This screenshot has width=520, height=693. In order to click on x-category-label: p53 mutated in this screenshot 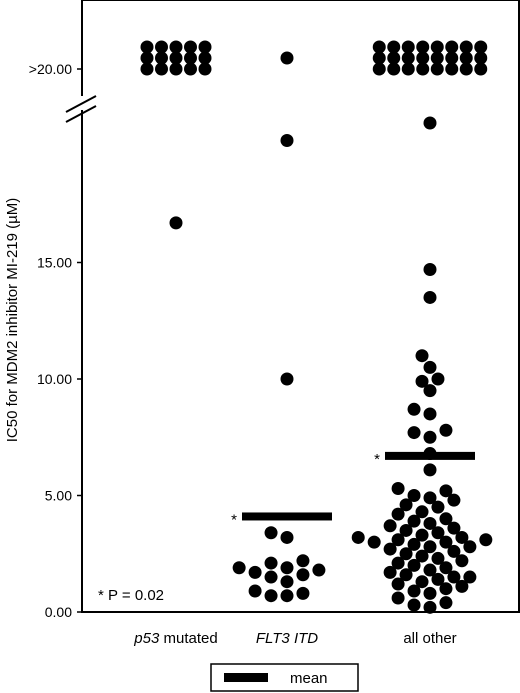, I will do `click(175, 638)`.